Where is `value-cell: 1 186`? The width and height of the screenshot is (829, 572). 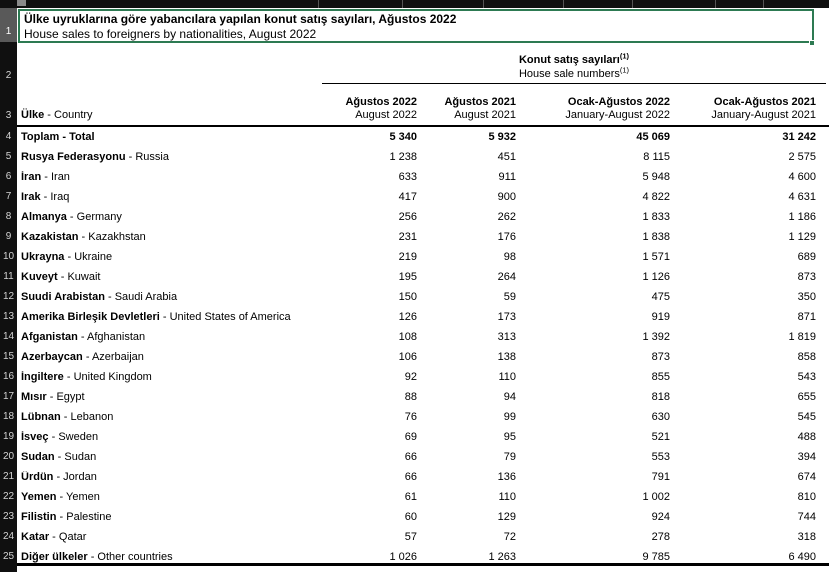 value-cell: 1 186 is located at coordinates (802, 217).